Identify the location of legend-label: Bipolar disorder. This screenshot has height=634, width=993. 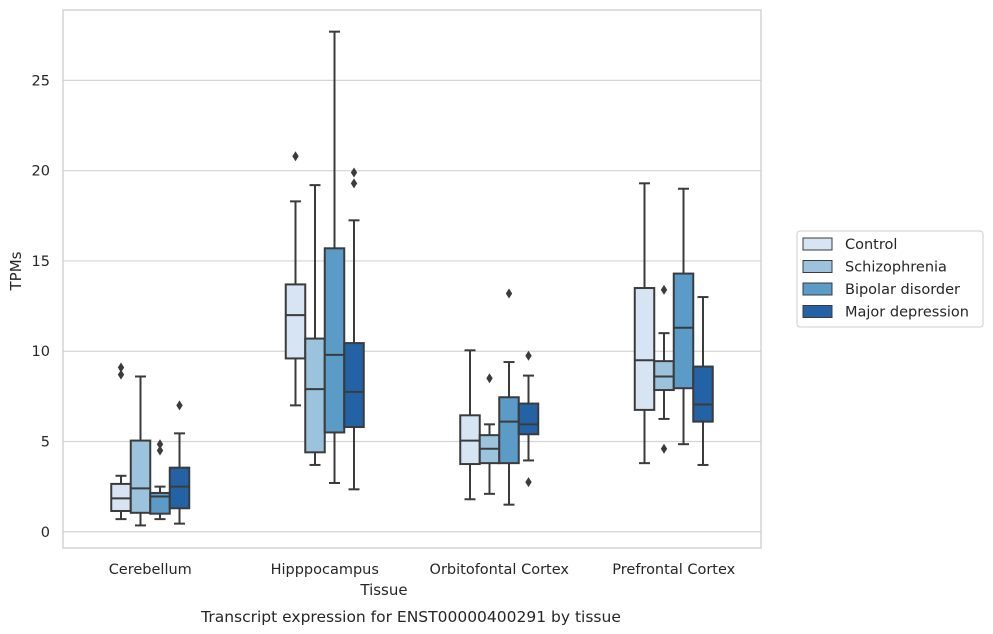
(902, 290).